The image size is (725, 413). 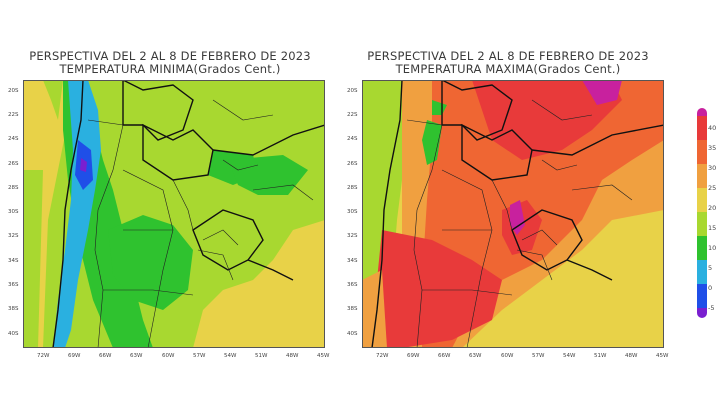 I want to click on colorbar-label: 20, so click(x=712, y=208).